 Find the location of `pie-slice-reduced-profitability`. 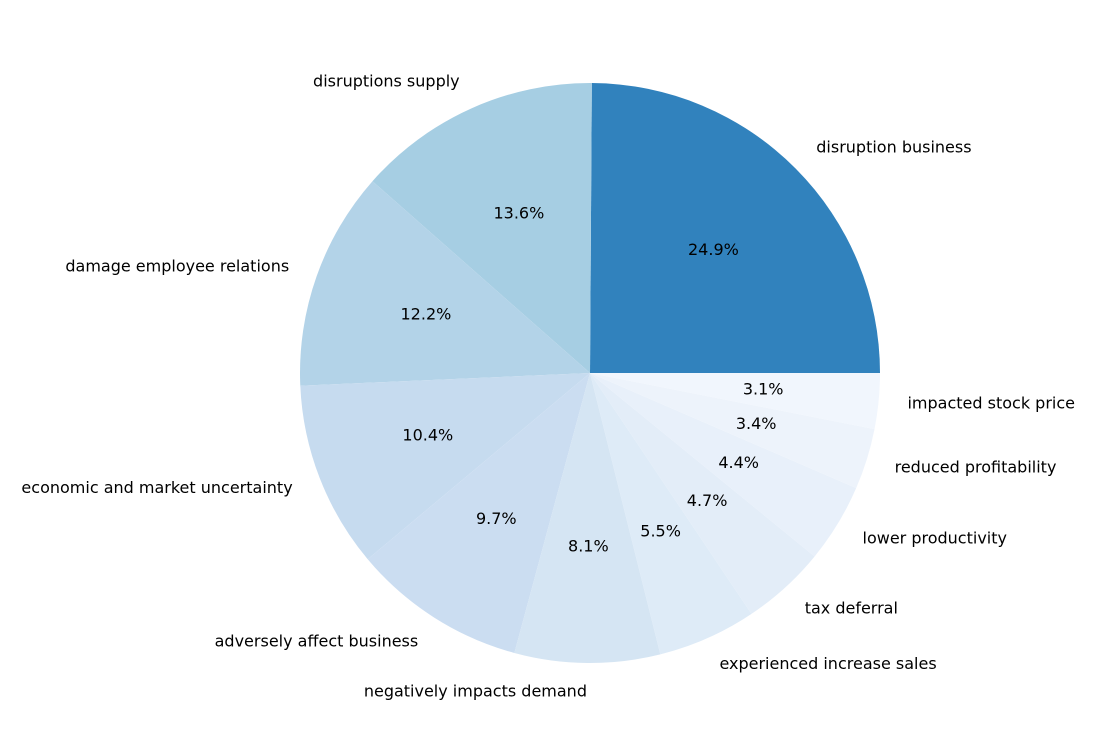

pie-slice-reduced-profitability is located at coordinates (732, 431).